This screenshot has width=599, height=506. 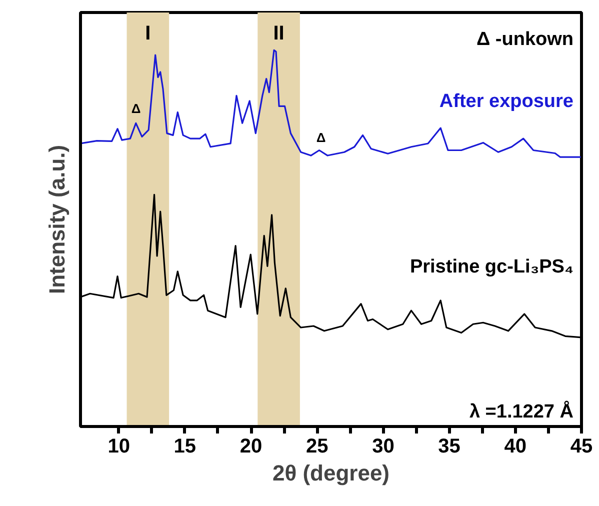 What do you see at coordinates (449, 447) in the screenshot?
I see `x-tick-label: 35` at bounding box center [449, 447].